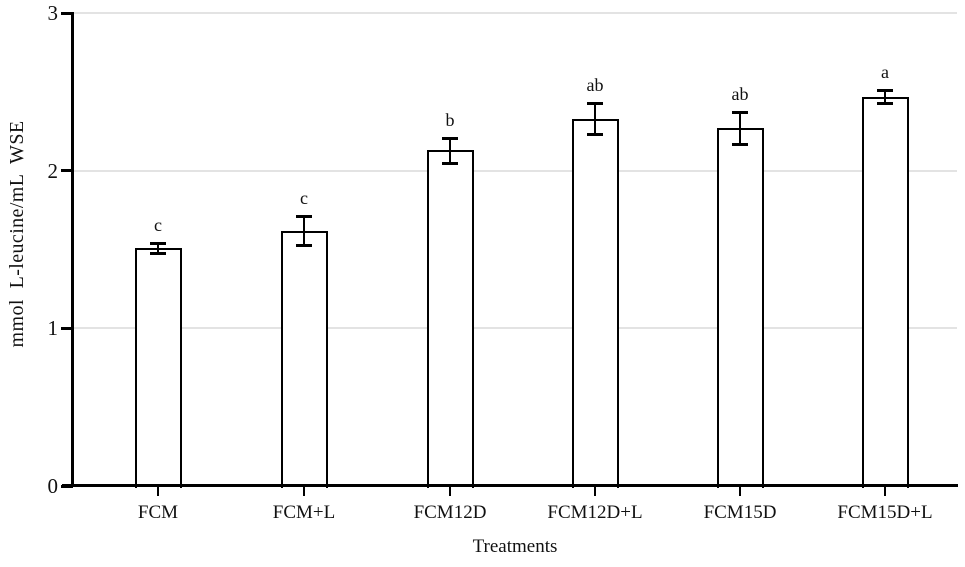  What do you see at coordinates (53, 328) in the screenshot?
I see `y-tick-label: 1` at bounding box center [53, 328].